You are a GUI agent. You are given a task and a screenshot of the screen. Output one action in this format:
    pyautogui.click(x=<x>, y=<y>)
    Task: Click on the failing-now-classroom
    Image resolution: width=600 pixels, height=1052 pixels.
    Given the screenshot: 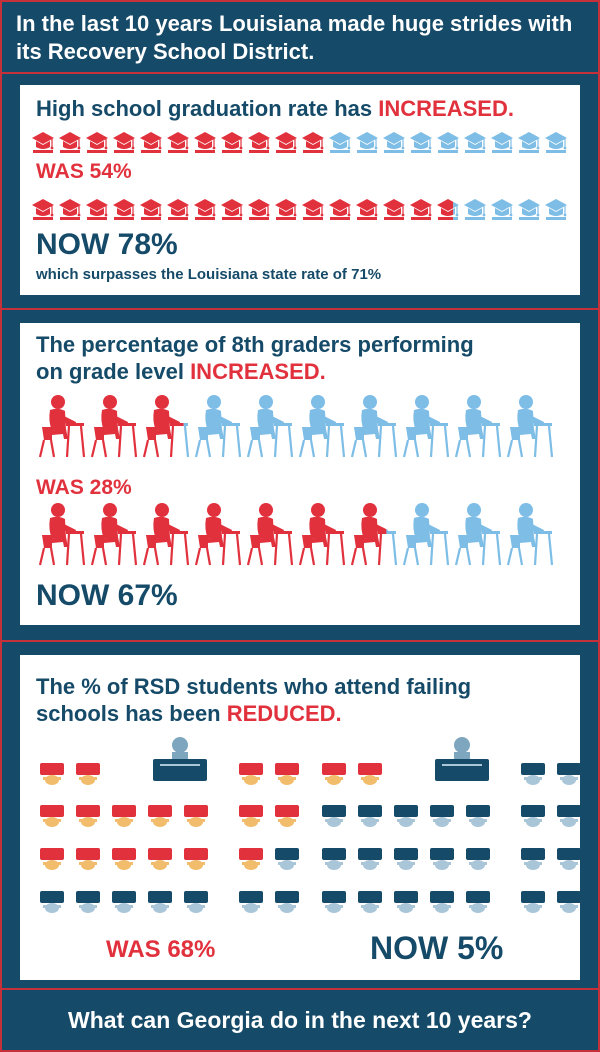 What is the action you would take?
    pyautogui.click(x=451, y=825)
    